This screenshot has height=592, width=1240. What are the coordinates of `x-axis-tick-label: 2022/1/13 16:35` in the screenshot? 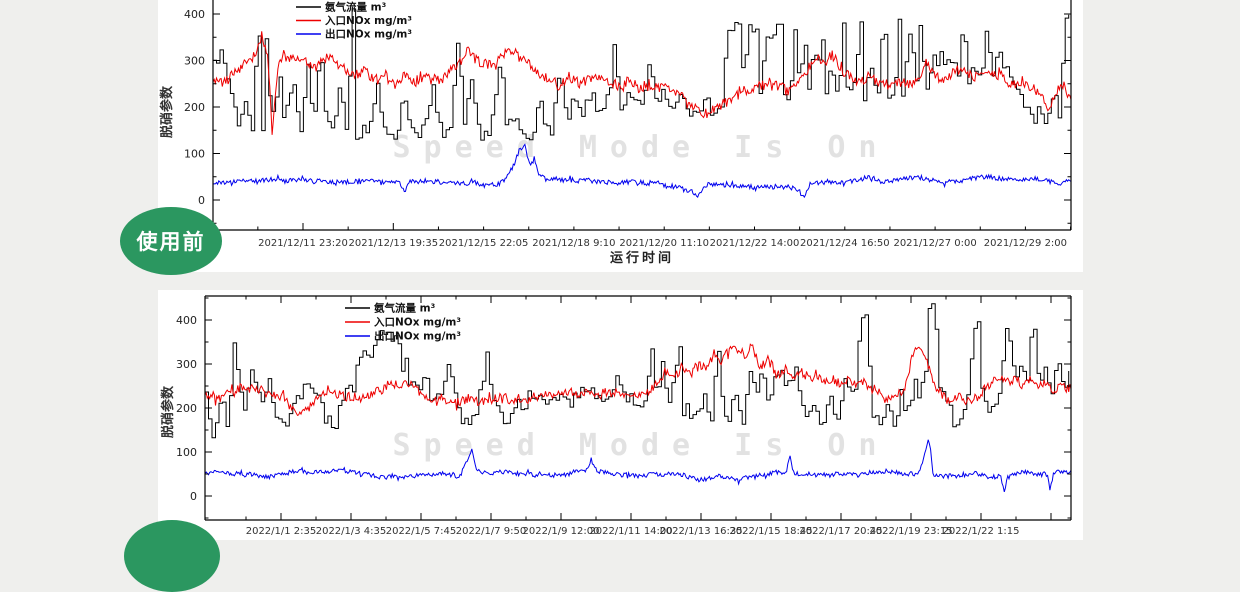 It's located at (700, 531).